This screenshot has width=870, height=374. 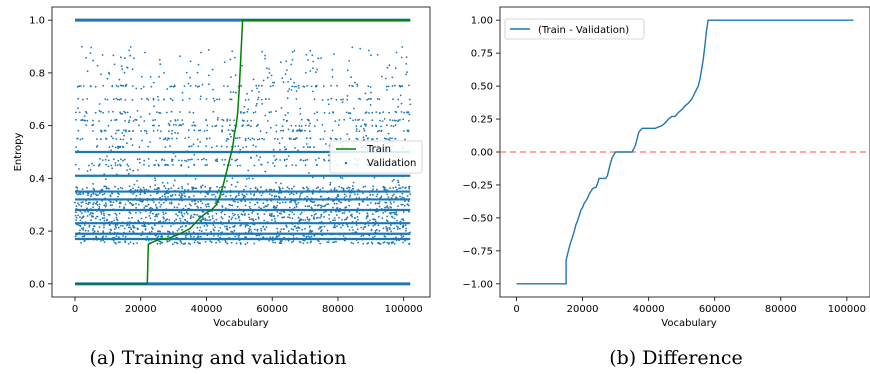 What do you see at coordinates (37, 284) in the screenshot?
I see `y-tick-label: 0.0` at bounding box center [37, 284].